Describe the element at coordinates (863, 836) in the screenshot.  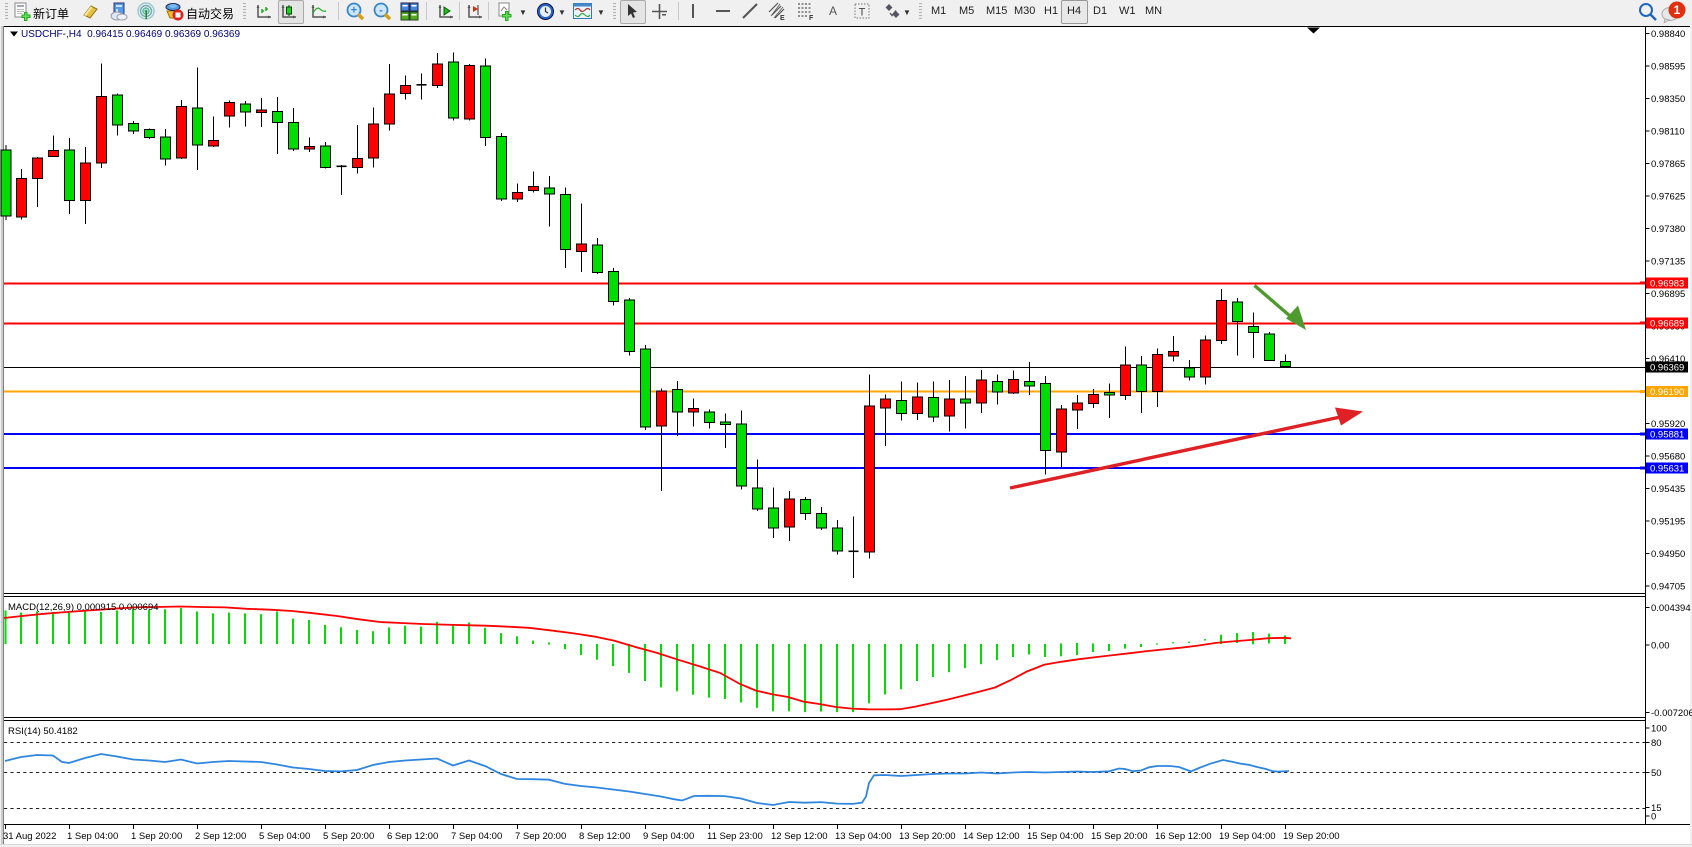
I see `svg-text: 13 Sep 04:00` at that location.